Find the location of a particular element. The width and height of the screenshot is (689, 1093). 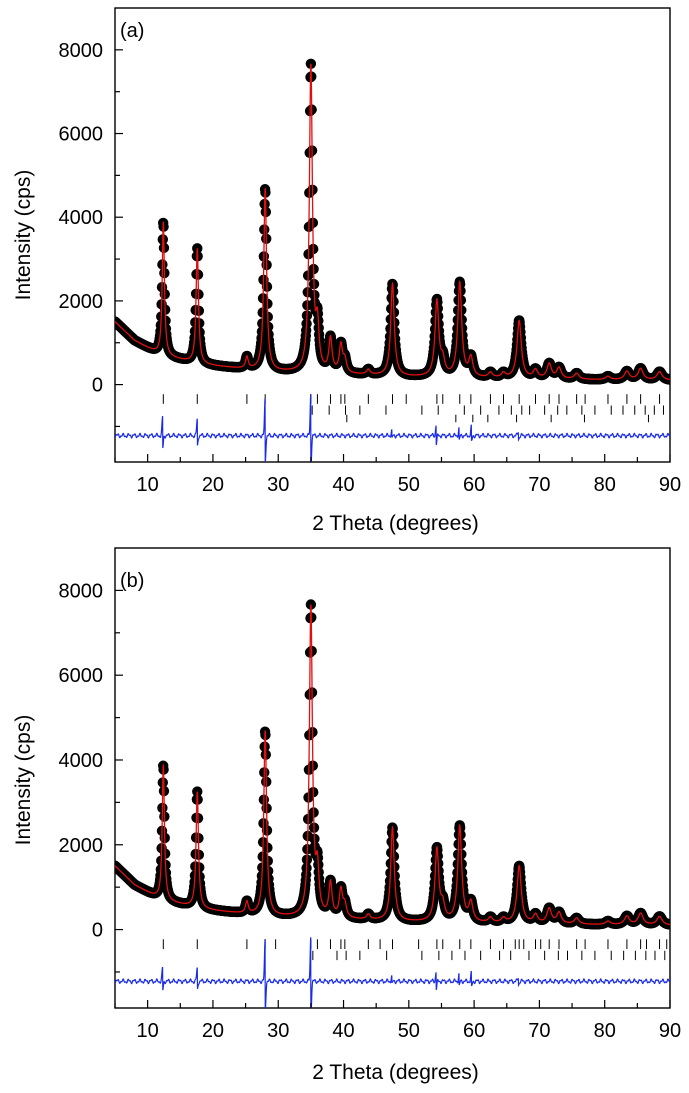

panel-label: (a) is located at coordinates (132, 31).